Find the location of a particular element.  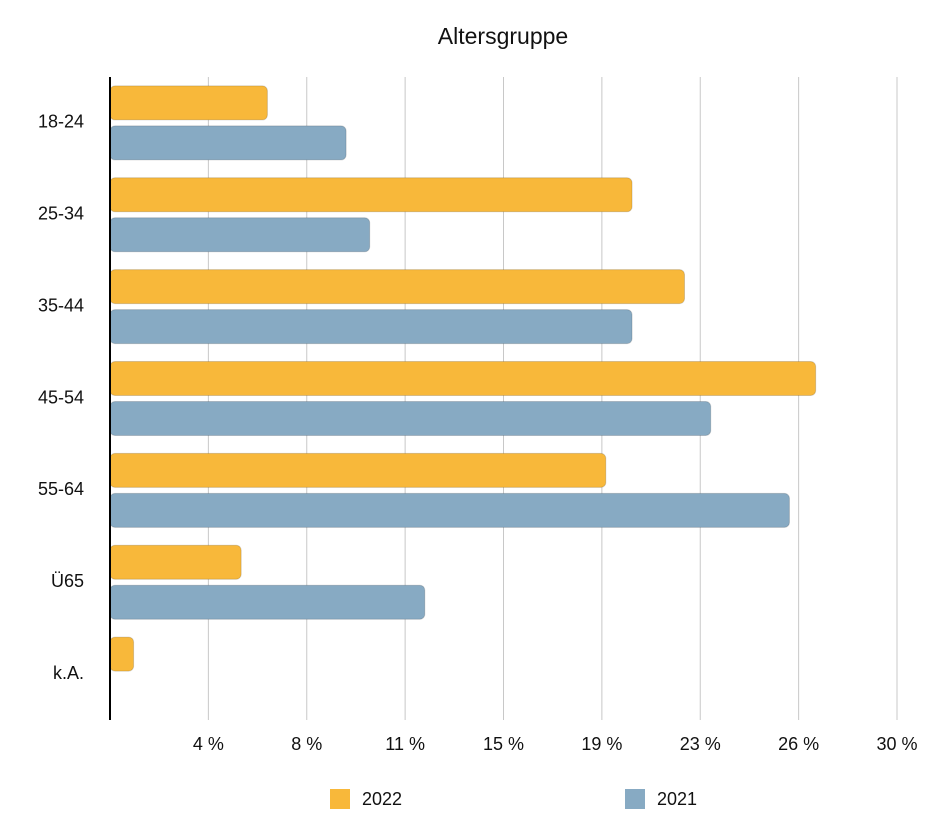

y-tick-label: 35-44 is located at coordinates (61, 305).